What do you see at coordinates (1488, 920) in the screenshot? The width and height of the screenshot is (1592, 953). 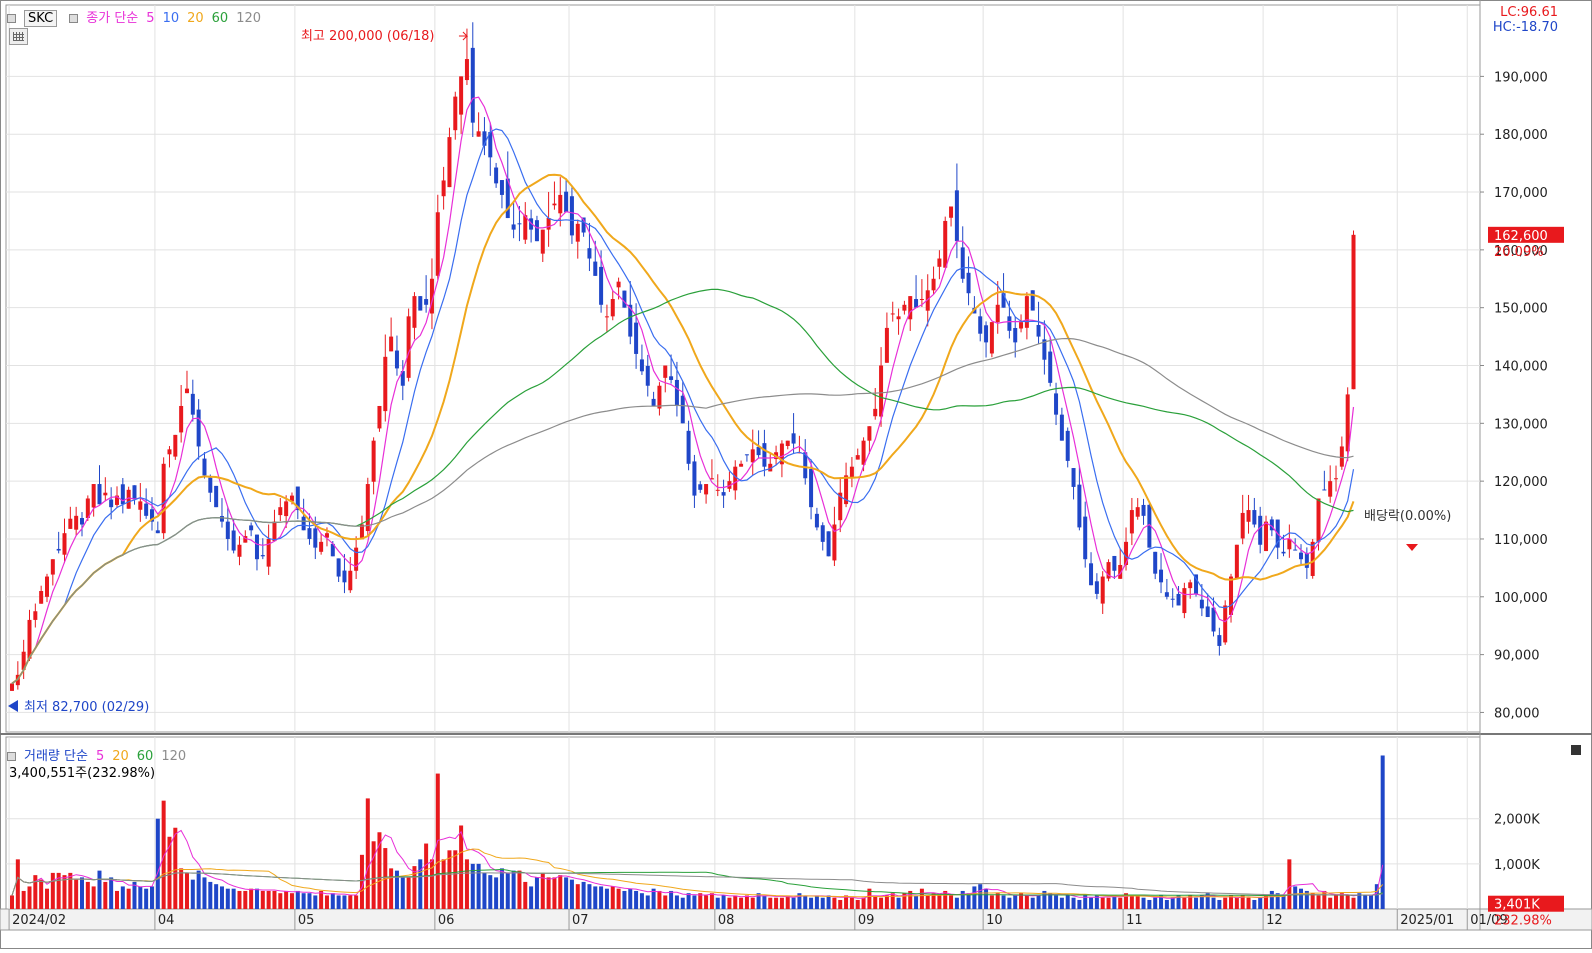 I see `x-tick-label: 01/09` at bounding box center [1488, 920].